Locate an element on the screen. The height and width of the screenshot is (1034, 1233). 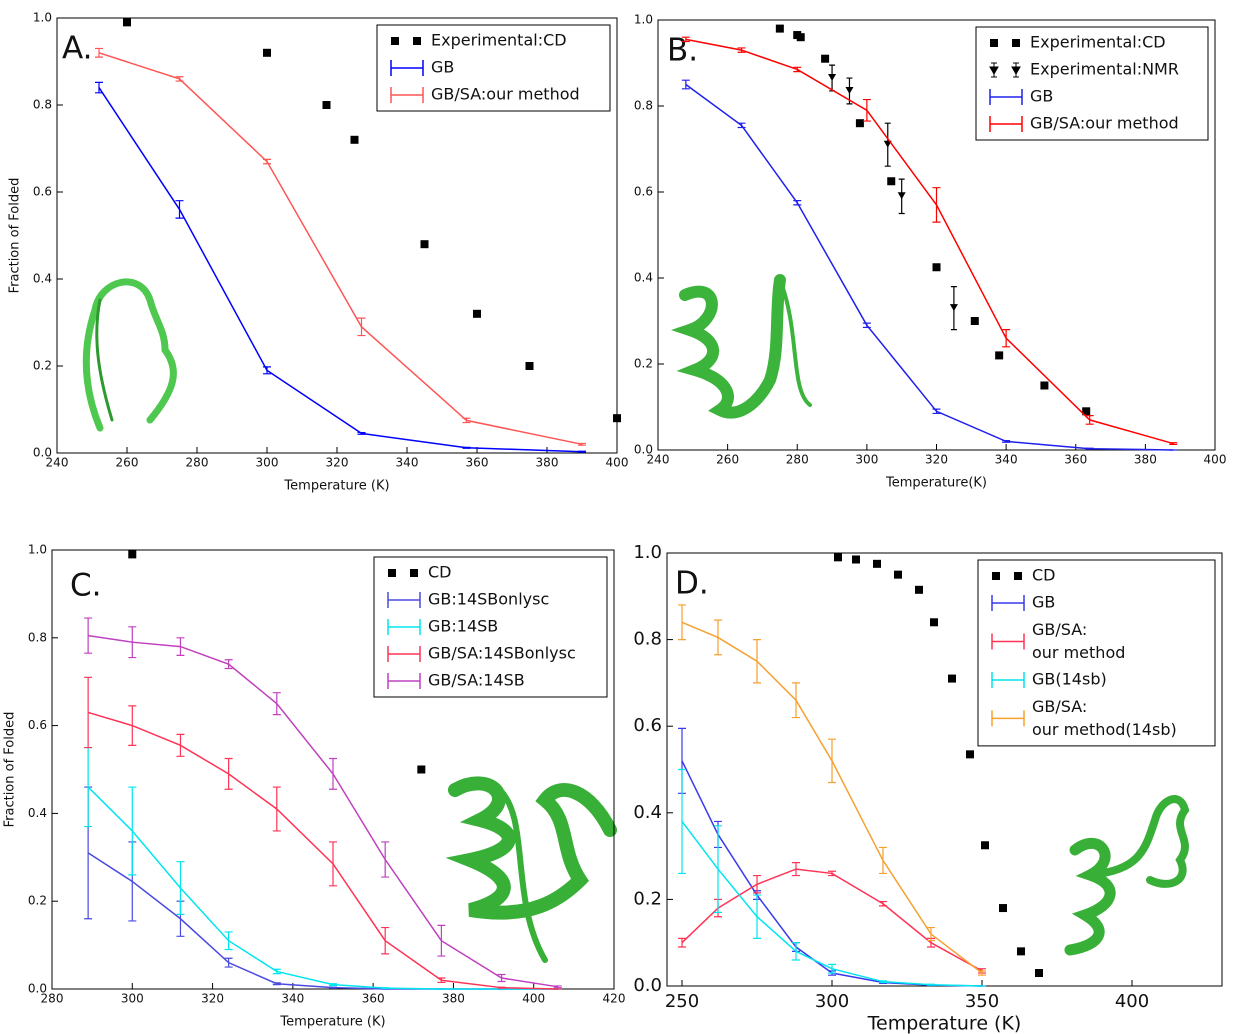
legend: Experimental:CD GB GB/SA:our method is located at coordinates (493, 68).